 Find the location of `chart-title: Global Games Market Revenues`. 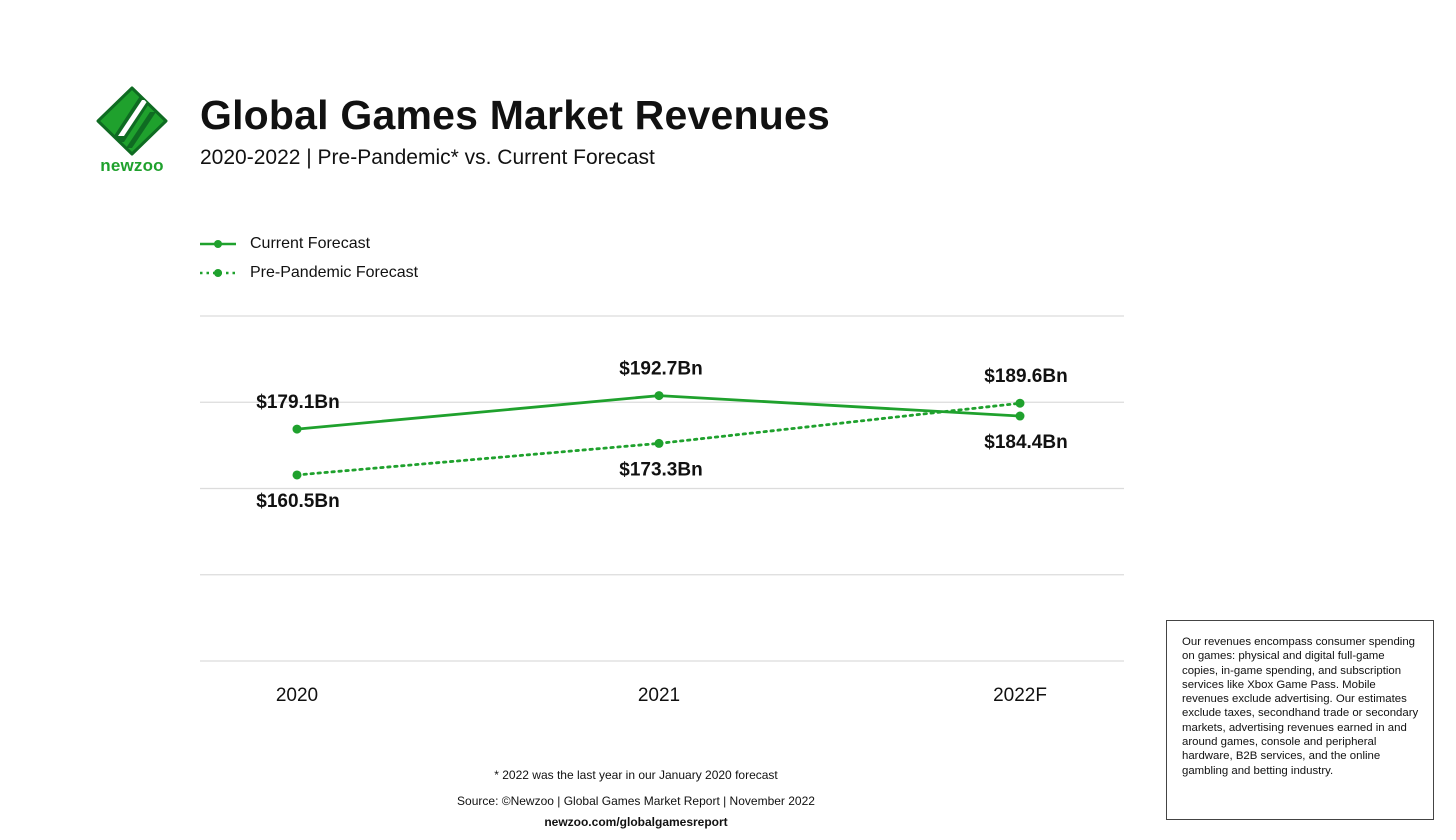

chart-title: Global Games Market Revenues is located at coordinates (515, 115).